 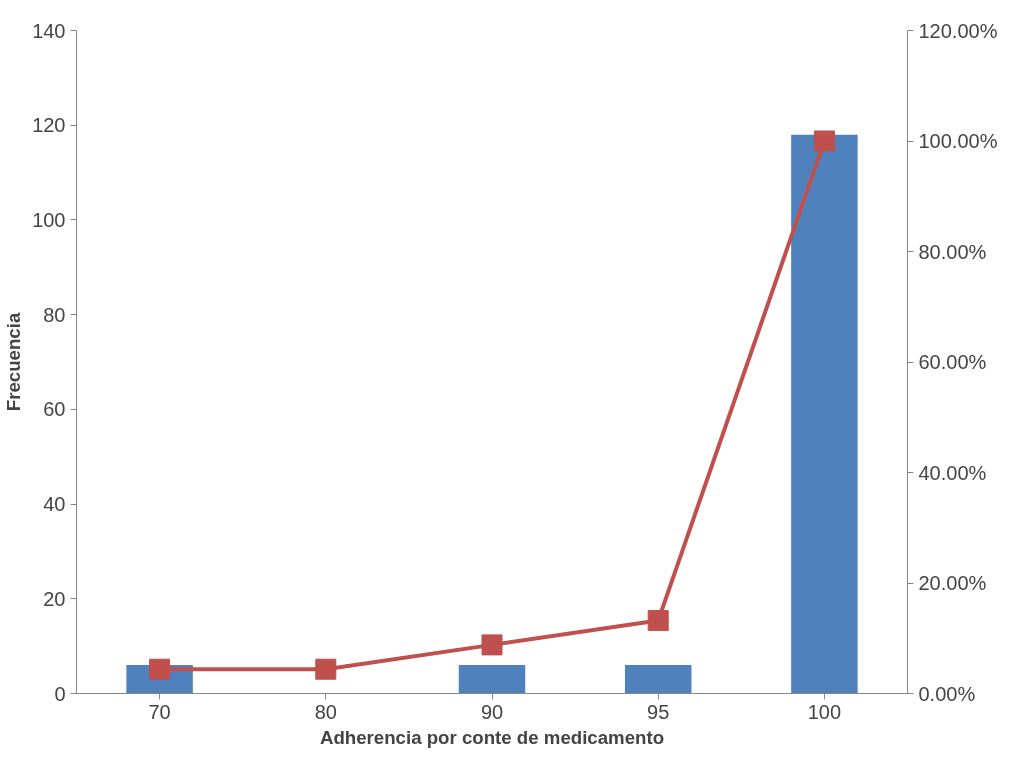 I want to click on y-tick-label: 60, so click(x=54, y=409).